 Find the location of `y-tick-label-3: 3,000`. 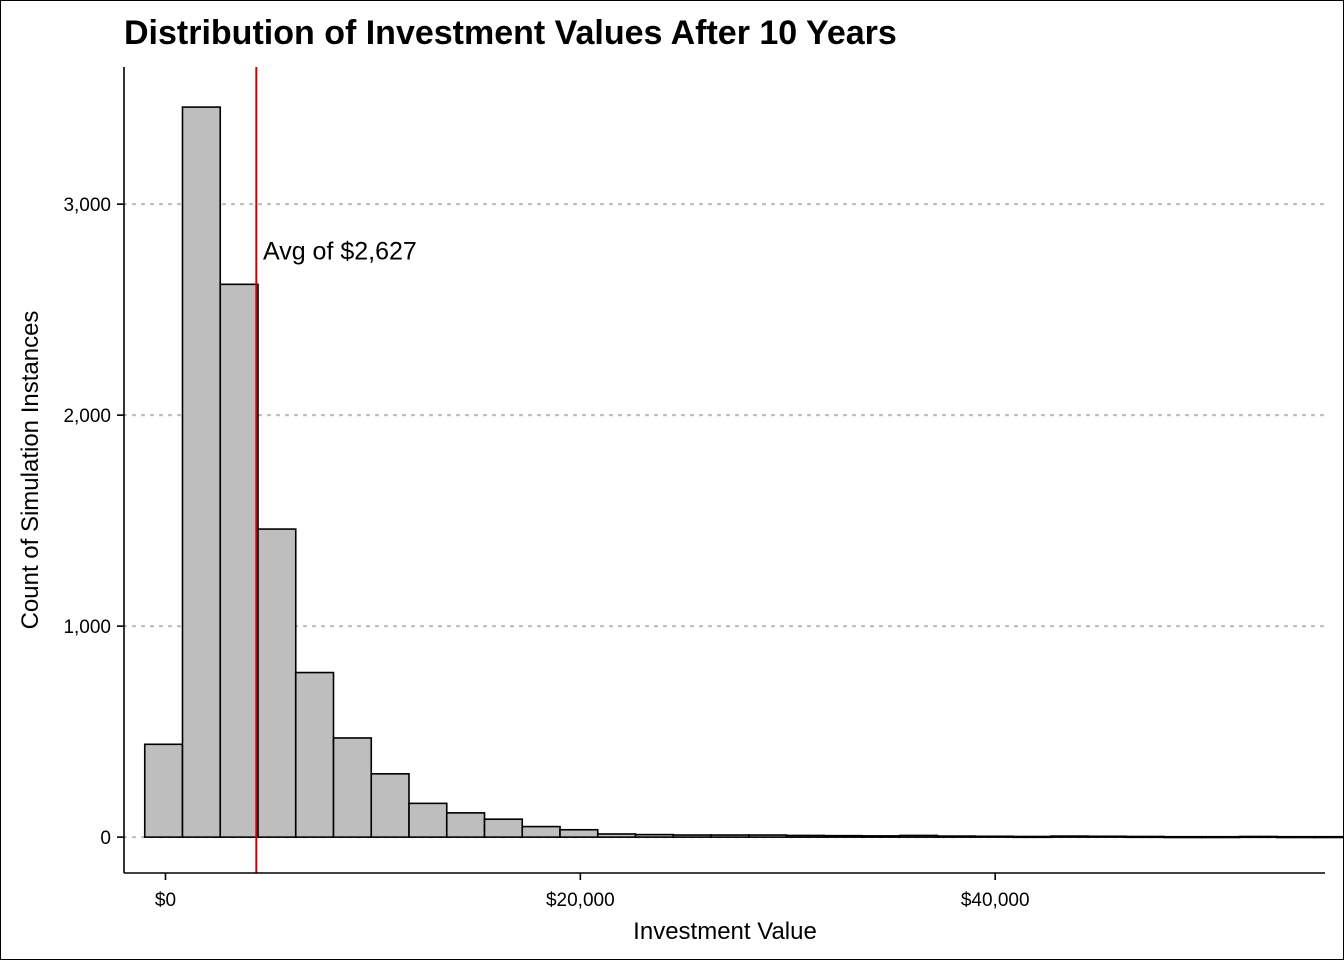

y-tick-label-3: 3,000 is located at coordinates (87, 205).